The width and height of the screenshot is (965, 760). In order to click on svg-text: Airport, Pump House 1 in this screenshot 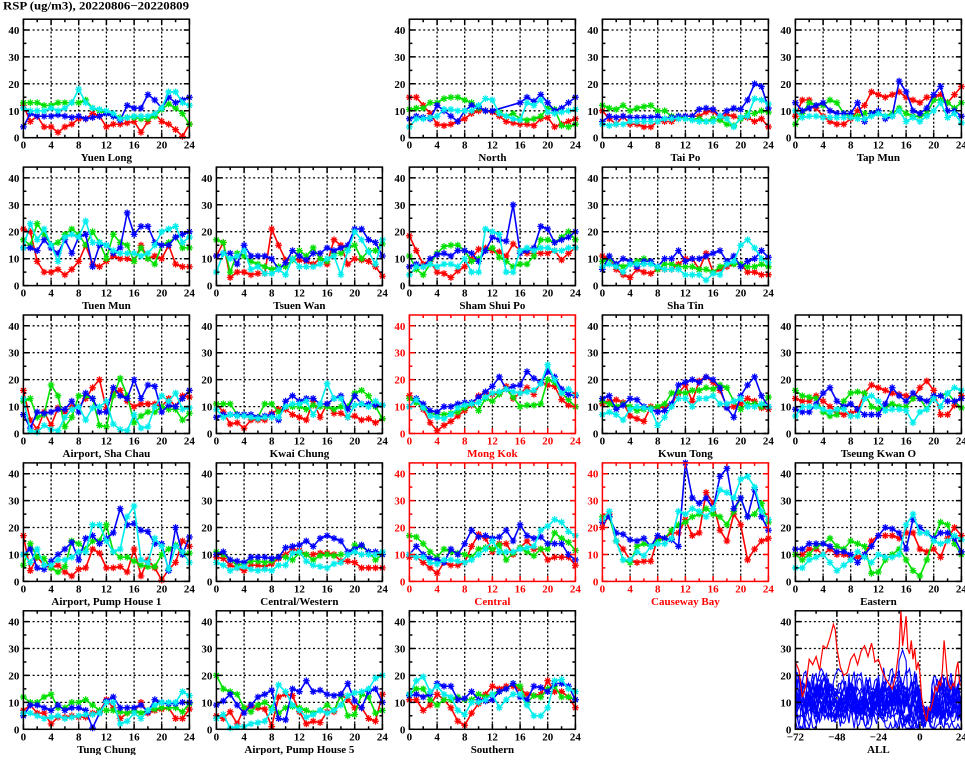, I will do `click(106, 602)`.